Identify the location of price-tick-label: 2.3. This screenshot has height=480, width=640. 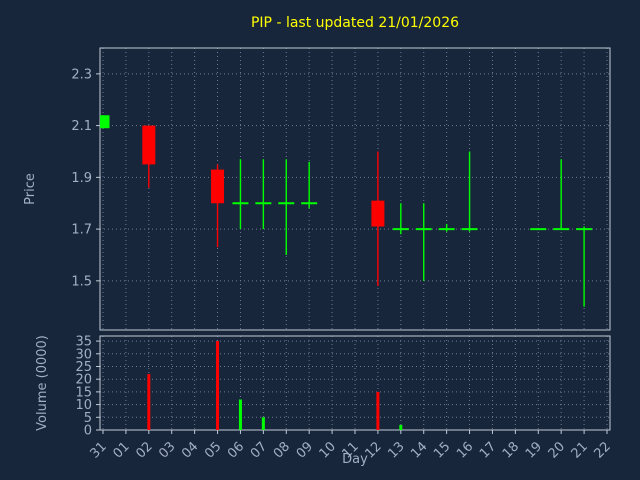
(81, 74).